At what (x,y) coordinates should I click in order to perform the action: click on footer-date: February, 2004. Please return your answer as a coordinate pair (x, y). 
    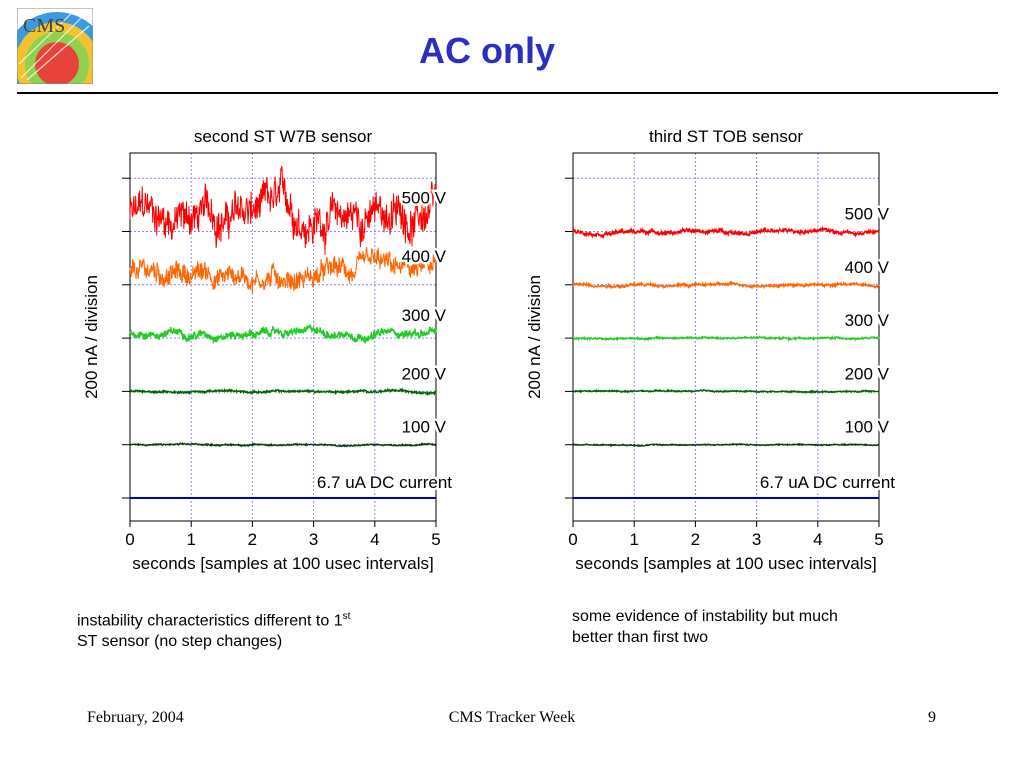
    Looking at the image, I should click on (135, 717).